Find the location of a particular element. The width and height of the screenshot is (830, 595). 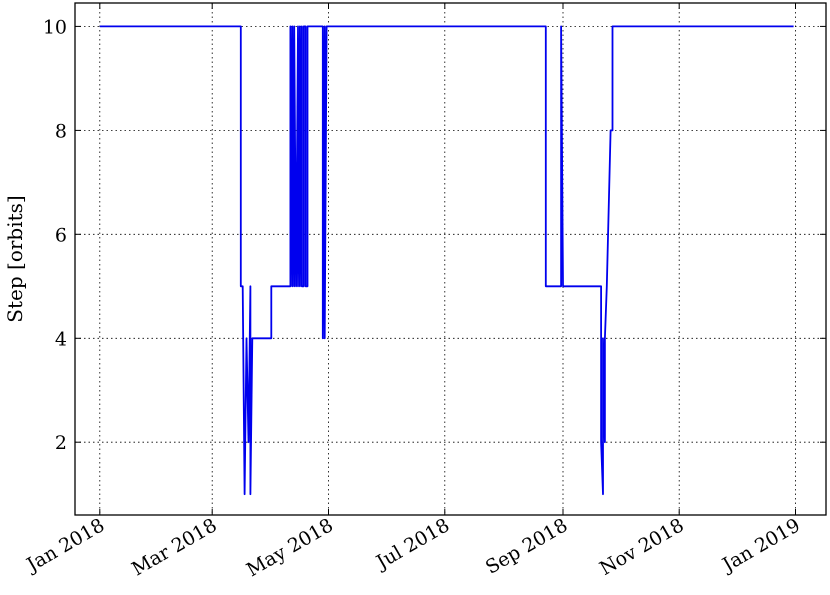

y-tick-label: 4 is located at coordinates (61, 339).